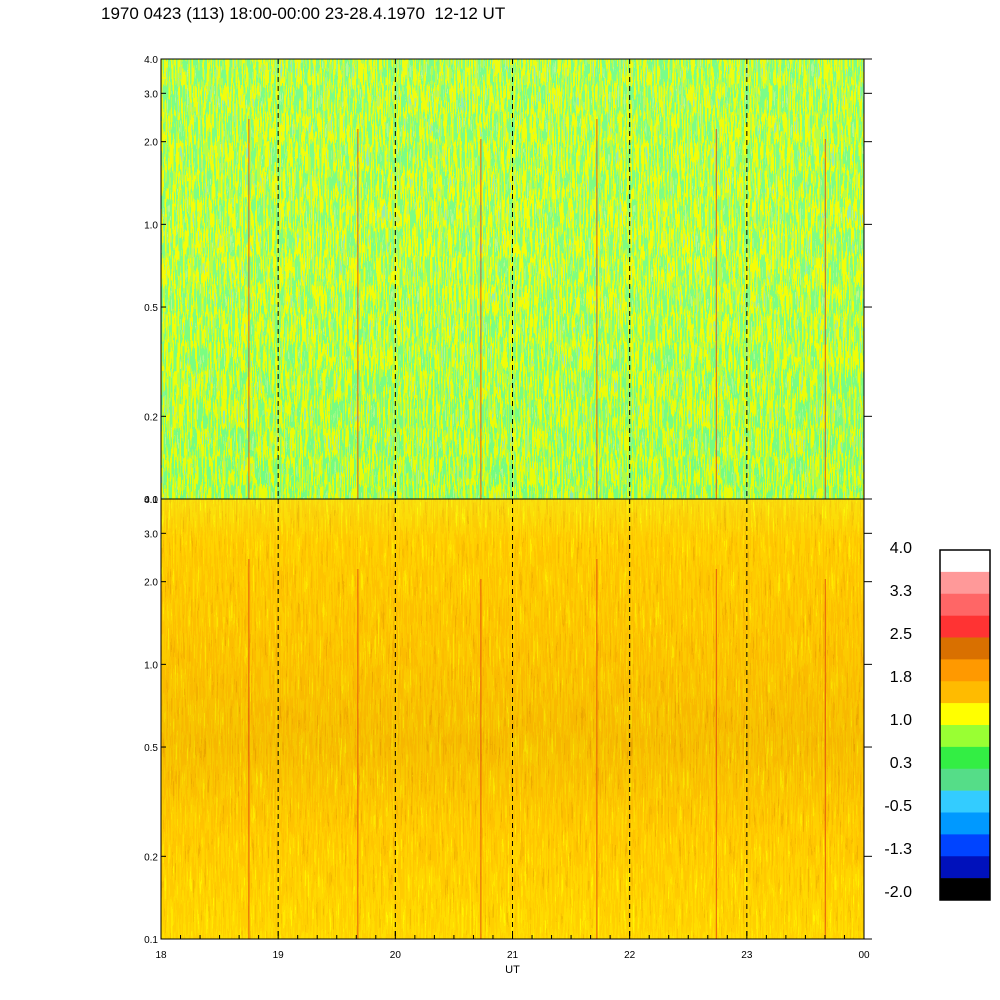 The image size is (1000, 1000). Describe the element at coordinates (512, 970) in the screenshot. I see `x-axis-label: UT` at that location.